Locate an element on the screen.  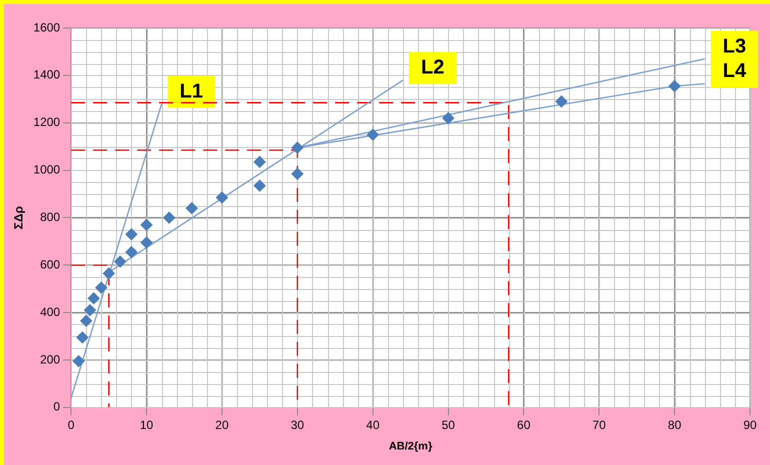
y-tick-label: 1600 is located at coordinates (46, 27).